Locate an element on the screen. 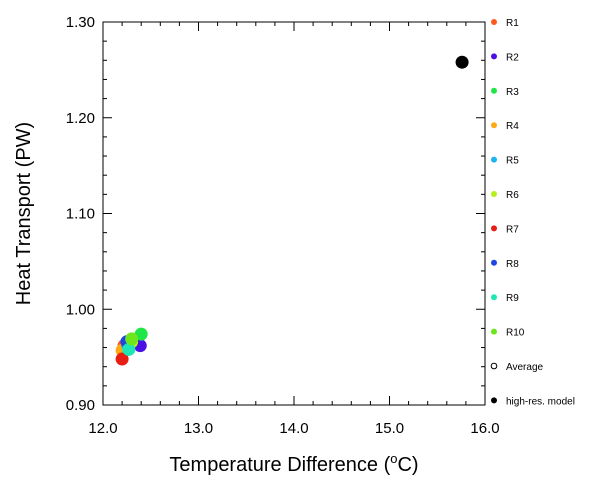  point-high-res-model is located at coordinates (462, 62).